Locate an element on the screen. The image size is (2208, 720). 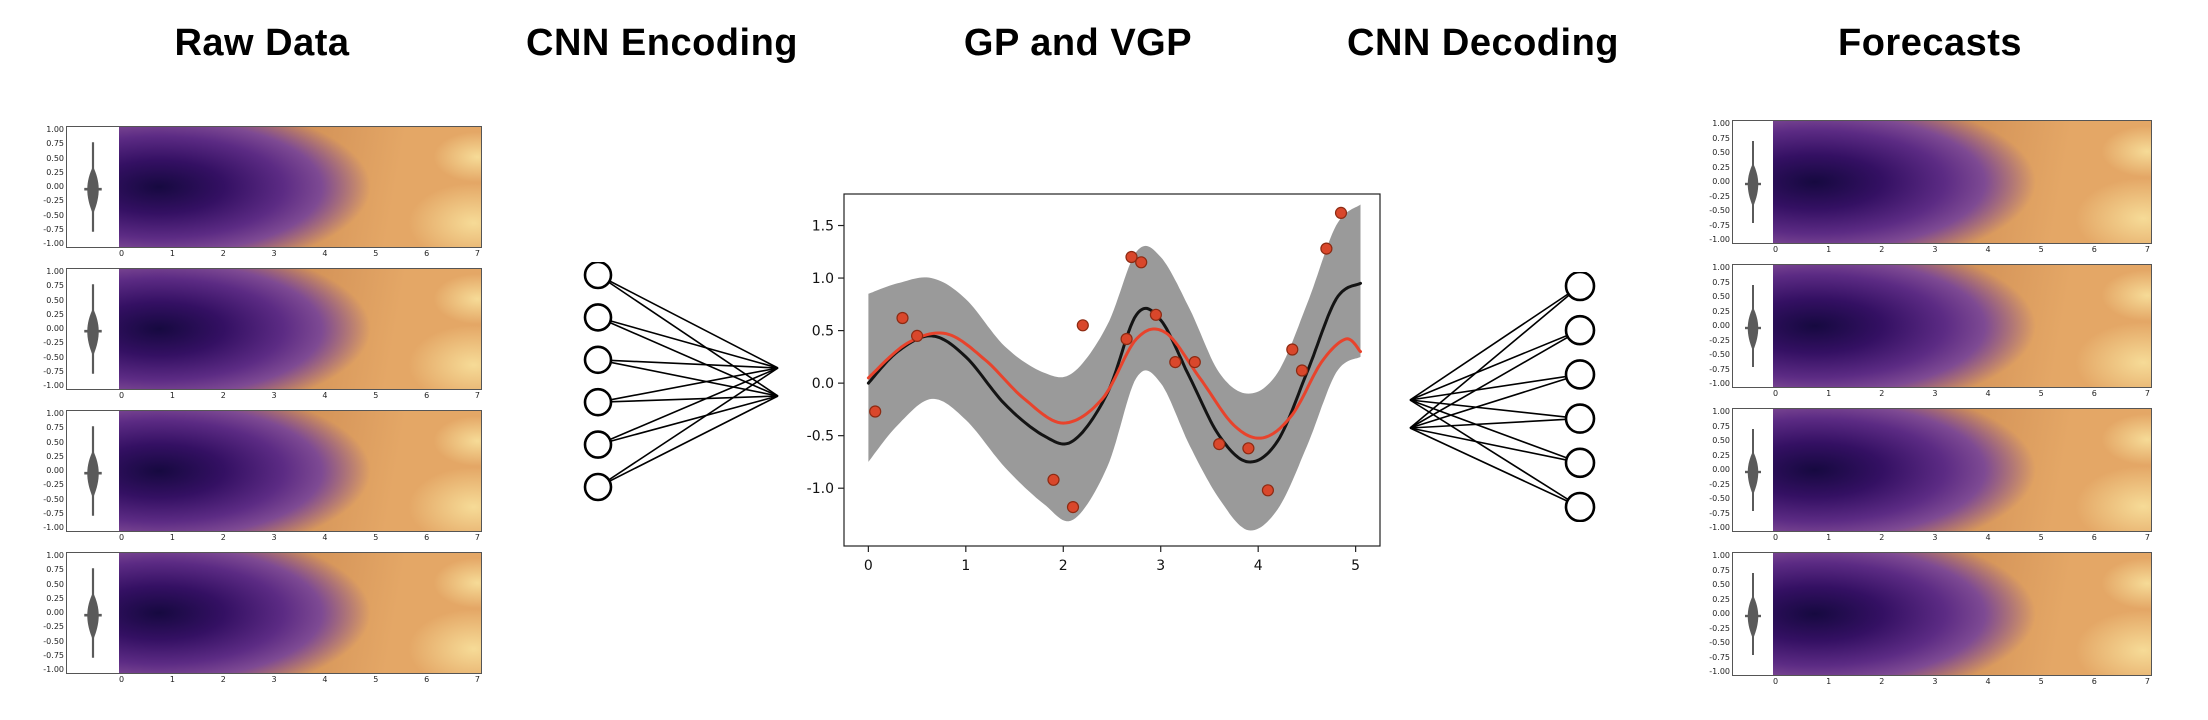
y-tick-label: 0.5 is located at coordinates (823, 332).